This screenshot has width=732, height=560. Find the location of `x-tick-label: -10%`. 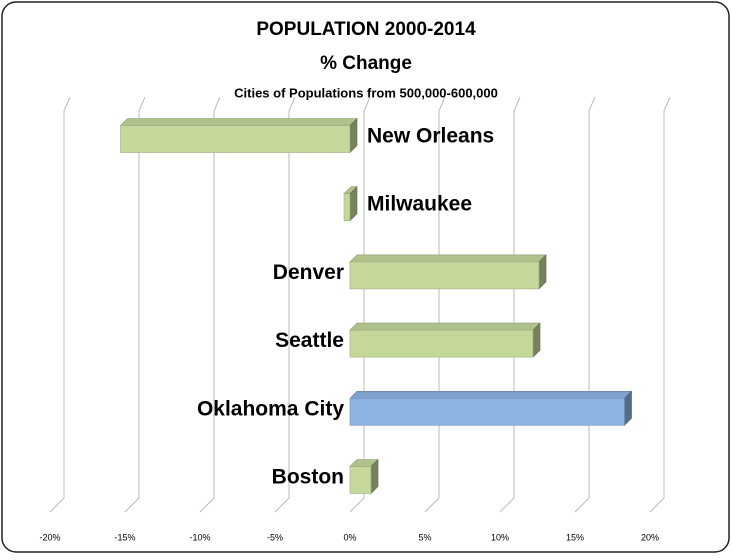

x-tick-label: -10% is located at coordinates (199, 537).